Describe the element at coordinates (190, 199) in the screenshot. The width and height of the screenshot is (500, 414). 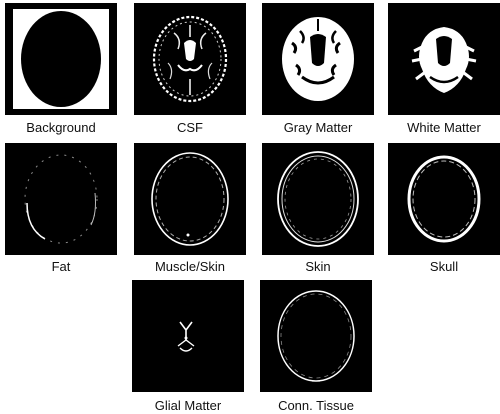
I see `muscle-skin-image` at that location.